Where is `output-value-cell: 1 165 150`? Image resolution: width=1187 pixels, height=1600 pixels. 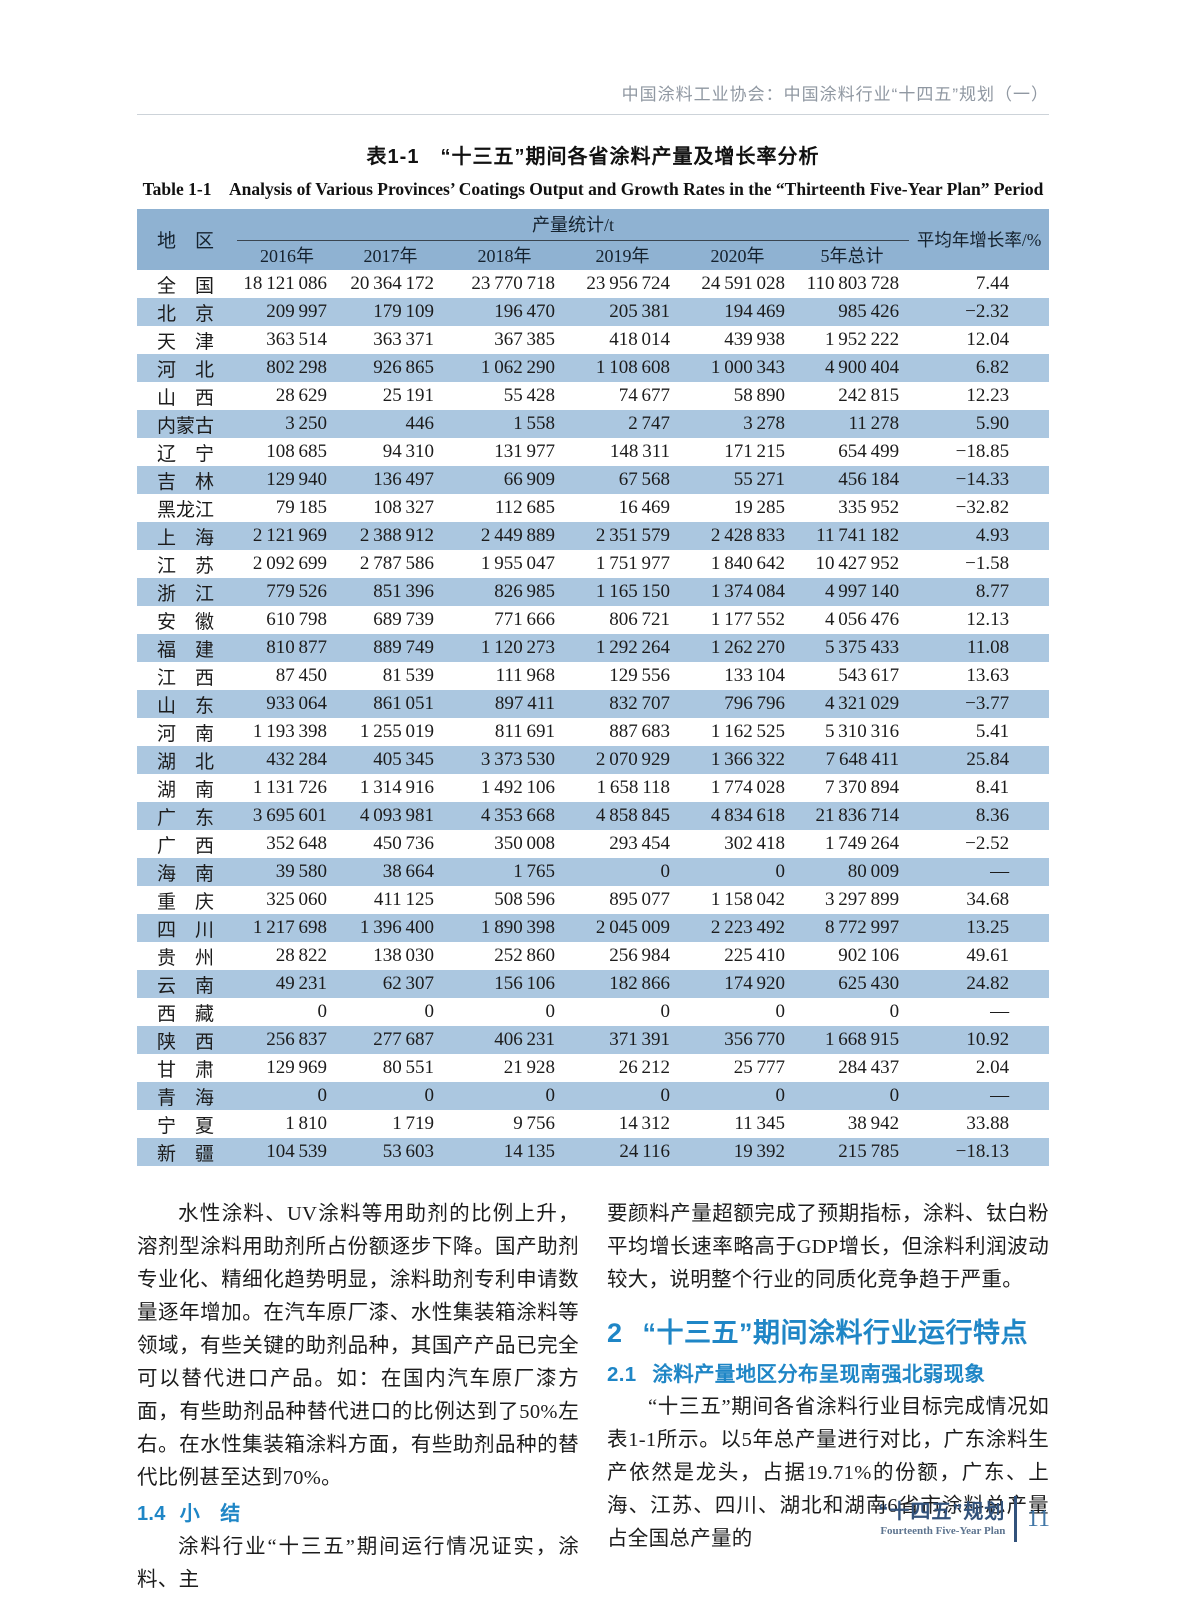 output-value-cell: 1 165 150 is located at coordinates (632, 591).